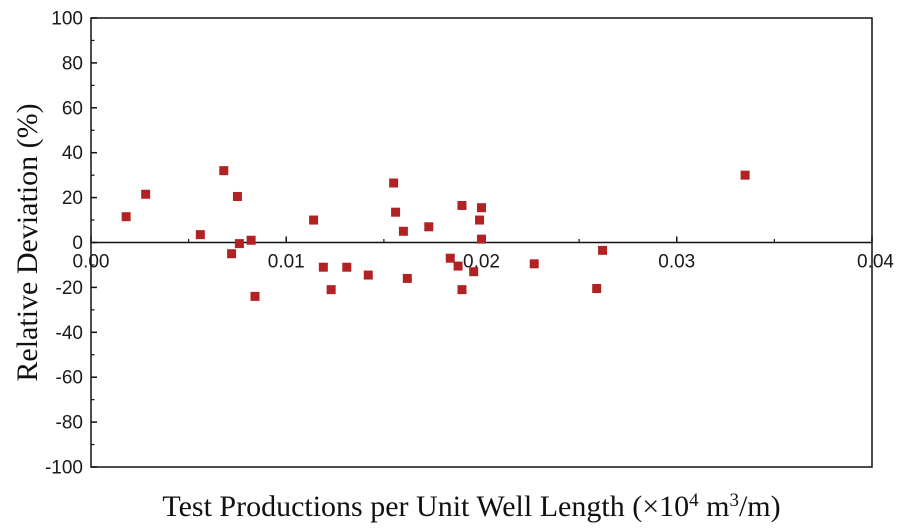 The height and width of the screenshot is (530, 900). Describe the element at coordinates (286, 262) in the screenshot. I see `x-tick-label: 0.01` at that location.